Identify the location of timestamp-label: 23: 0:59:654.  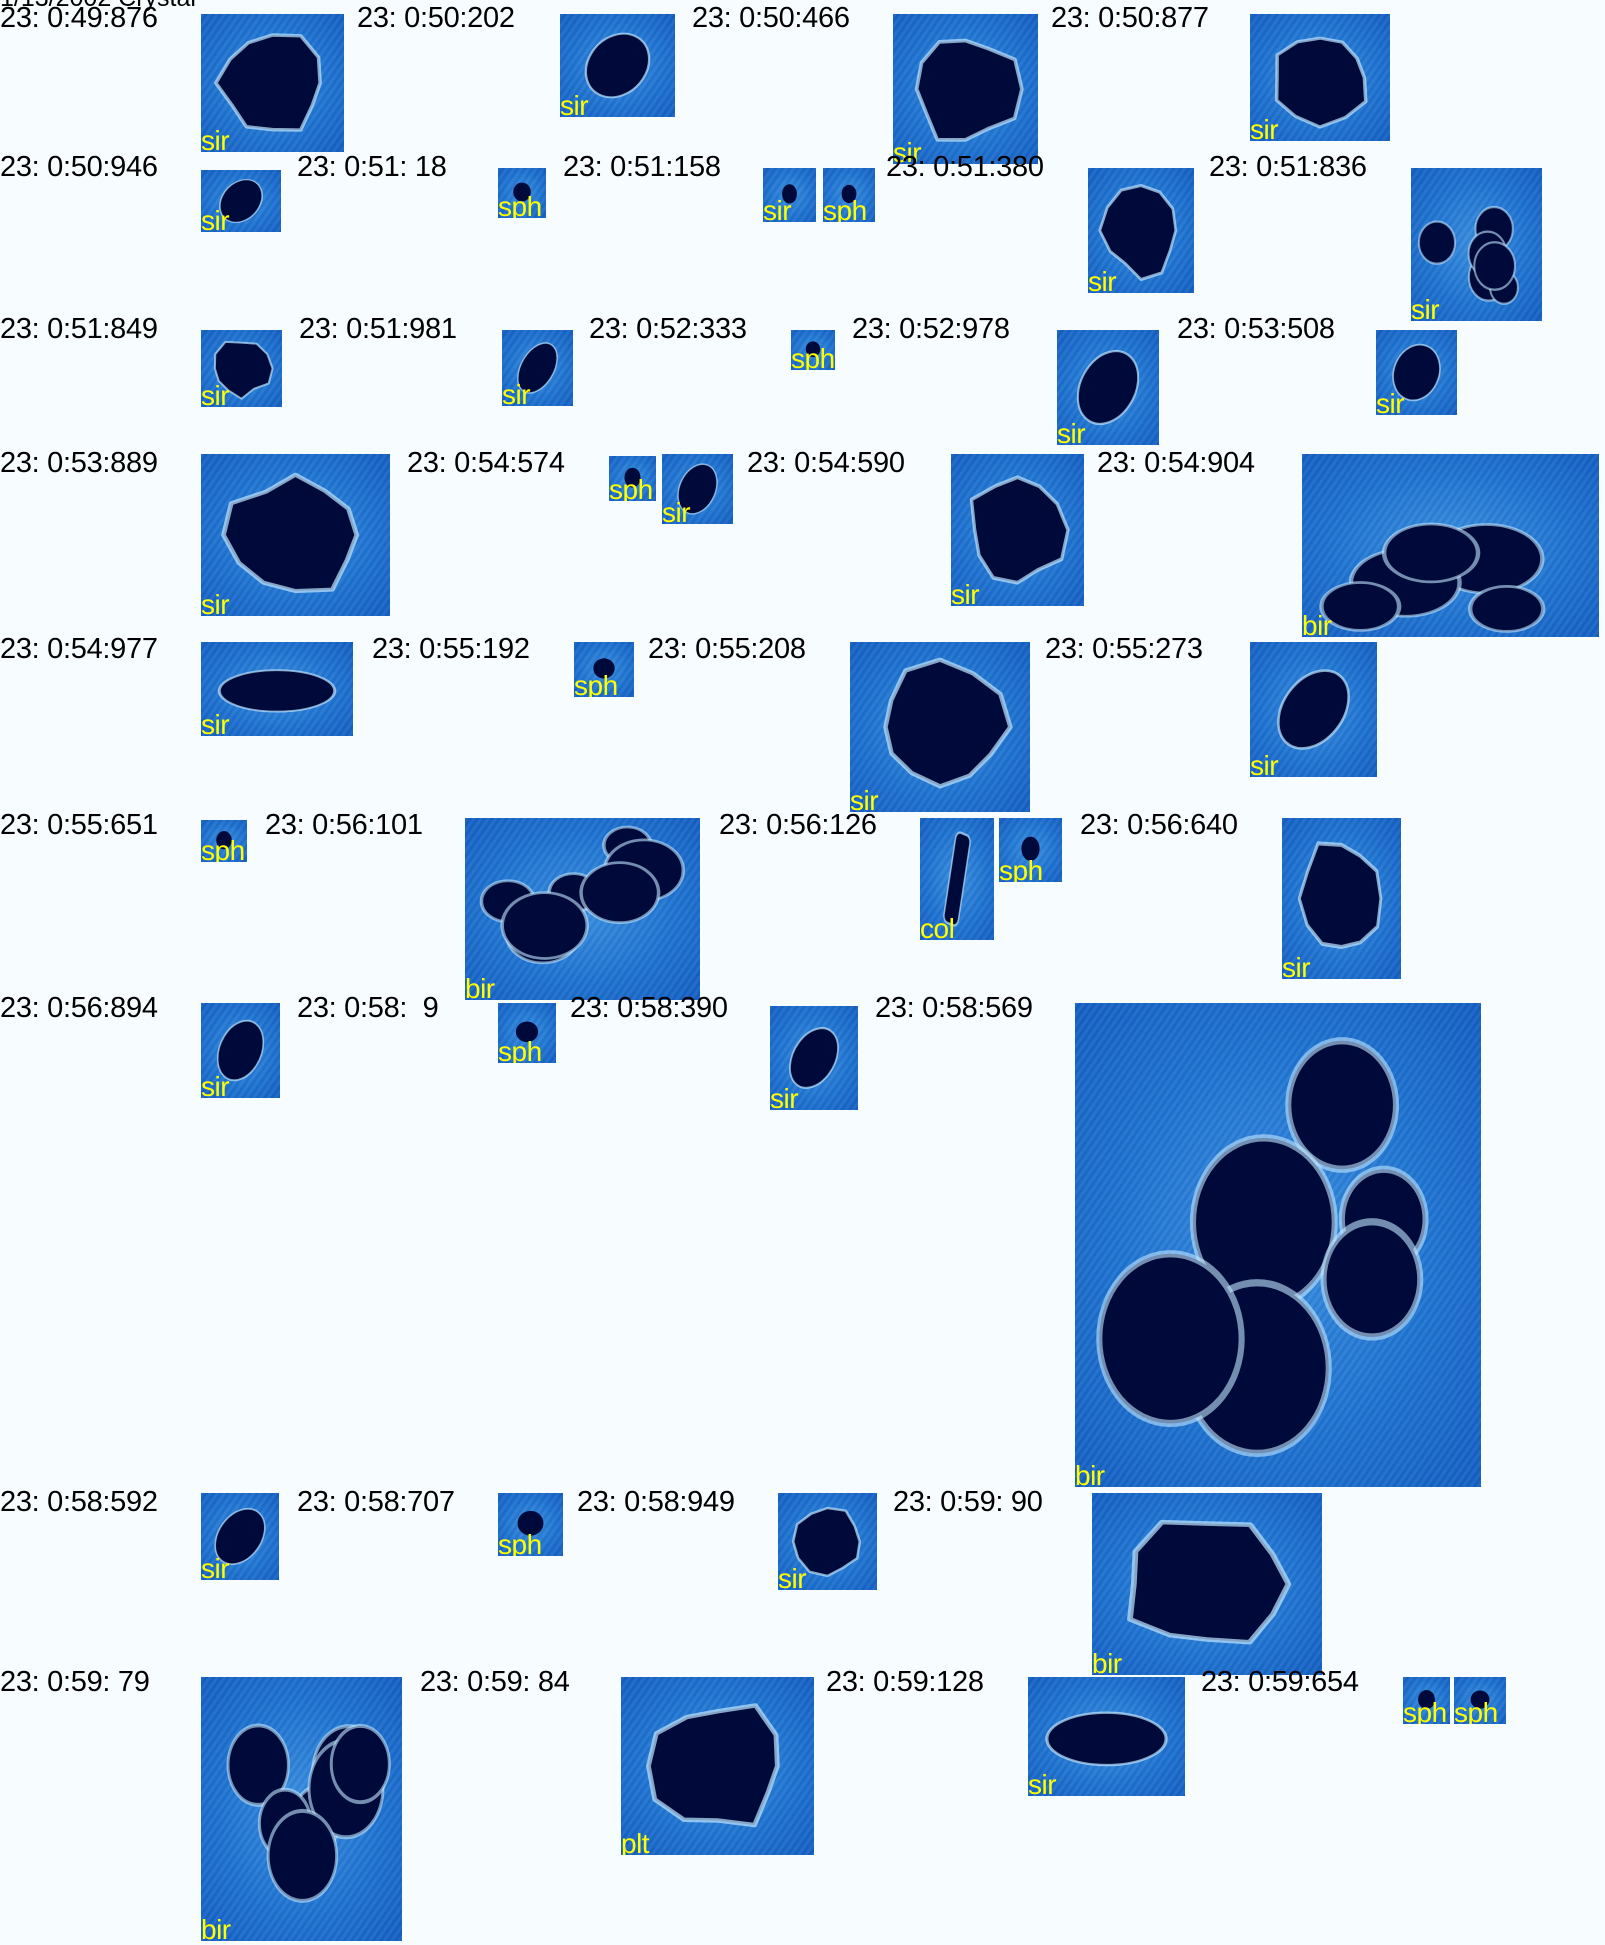
(1280, 1682).